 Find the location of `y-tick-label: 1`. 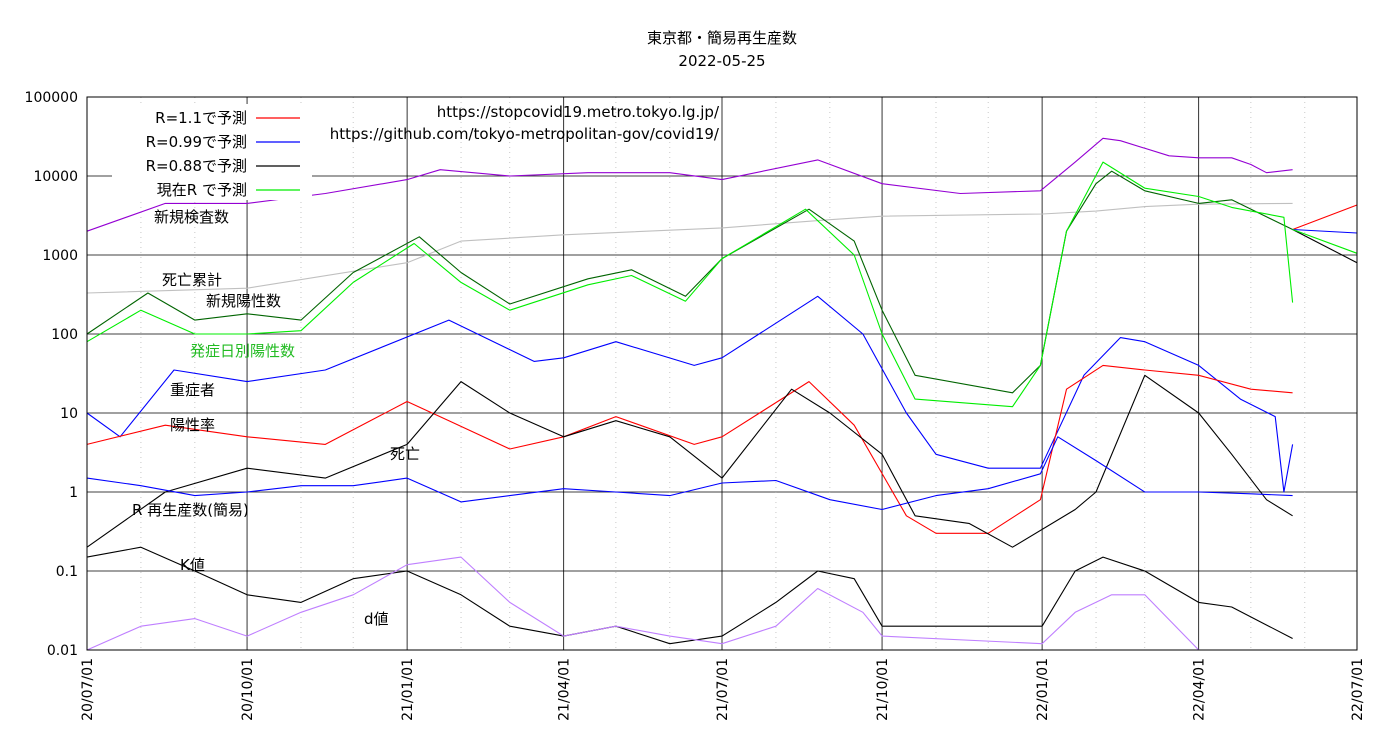

y-tick-label: 1 is located at coordinates (73, 493).